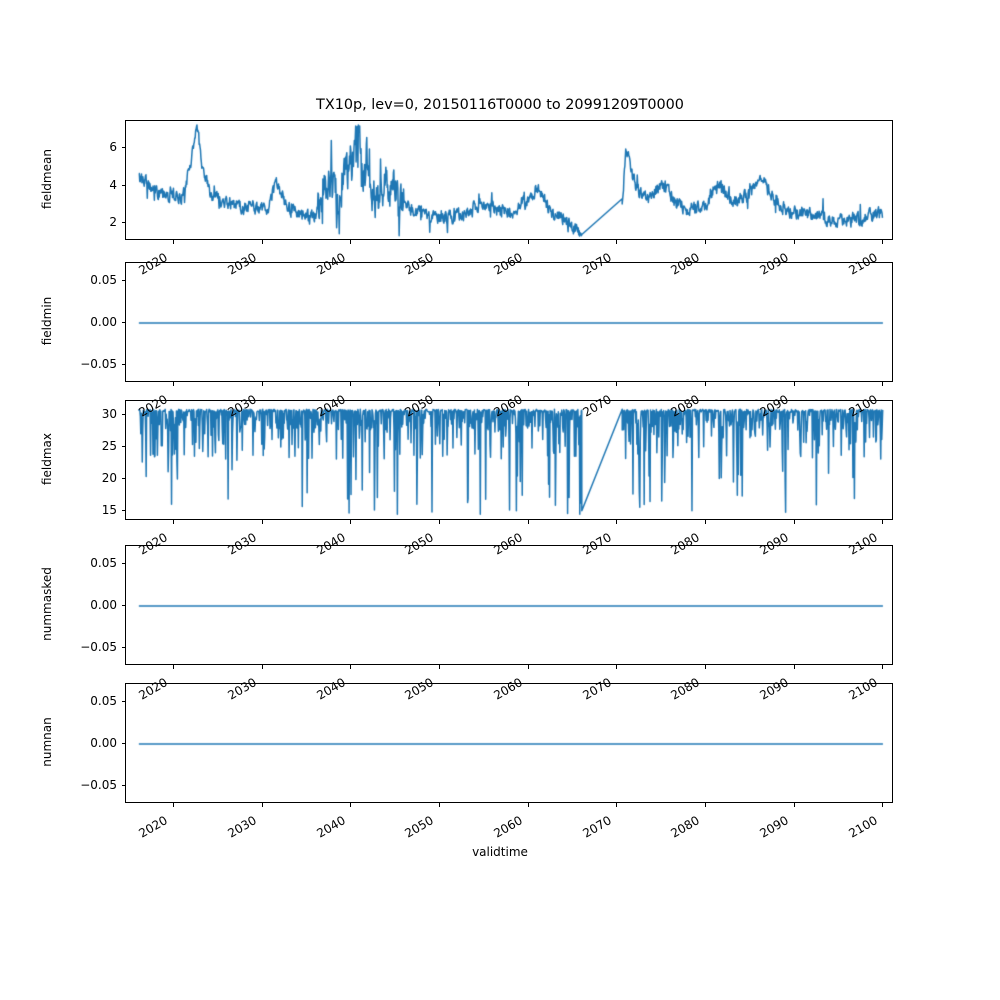 The width and height of the screenshot is (1000, 1000). I want to click on x-tick-label: 2030, so click(242, 827).